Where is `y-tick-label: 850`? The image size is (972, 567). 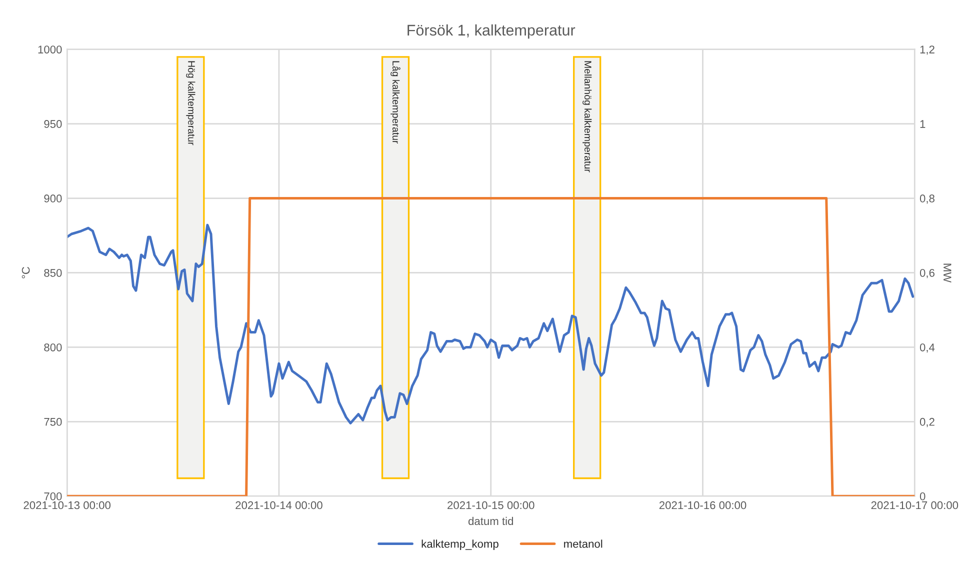
y-tick-label: 850 is located at coordinates (53, 272).